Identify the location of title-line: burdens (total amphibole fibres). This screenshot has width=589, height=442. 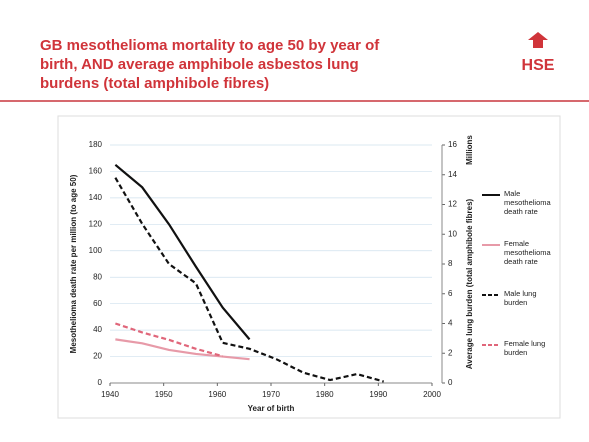
(154, 83).